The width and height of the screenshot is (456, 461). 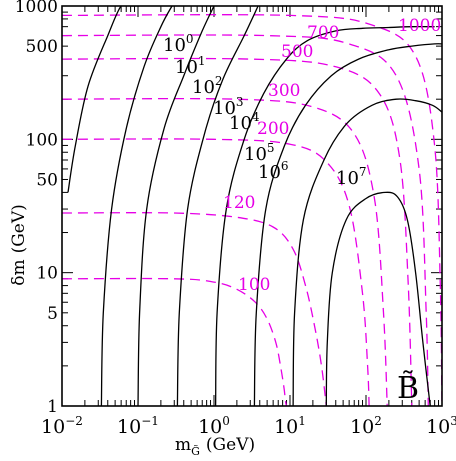 What do you see at coordinates (290, 426) in the screenshot?
I see `x-tick-label: 10¹` at bounding box center [290, 426].